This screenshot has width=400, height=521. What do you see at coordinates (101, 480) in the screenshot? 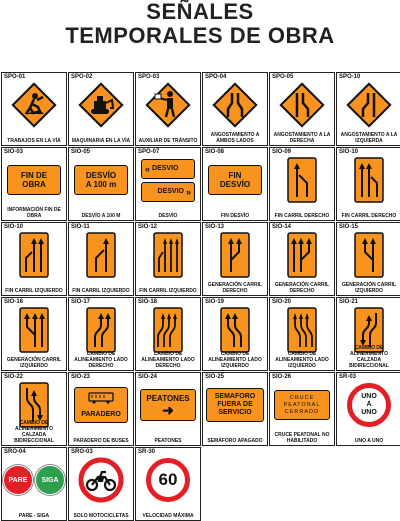
I see `motorcycles-only-sign-icon` at bounding box center [101, 480].